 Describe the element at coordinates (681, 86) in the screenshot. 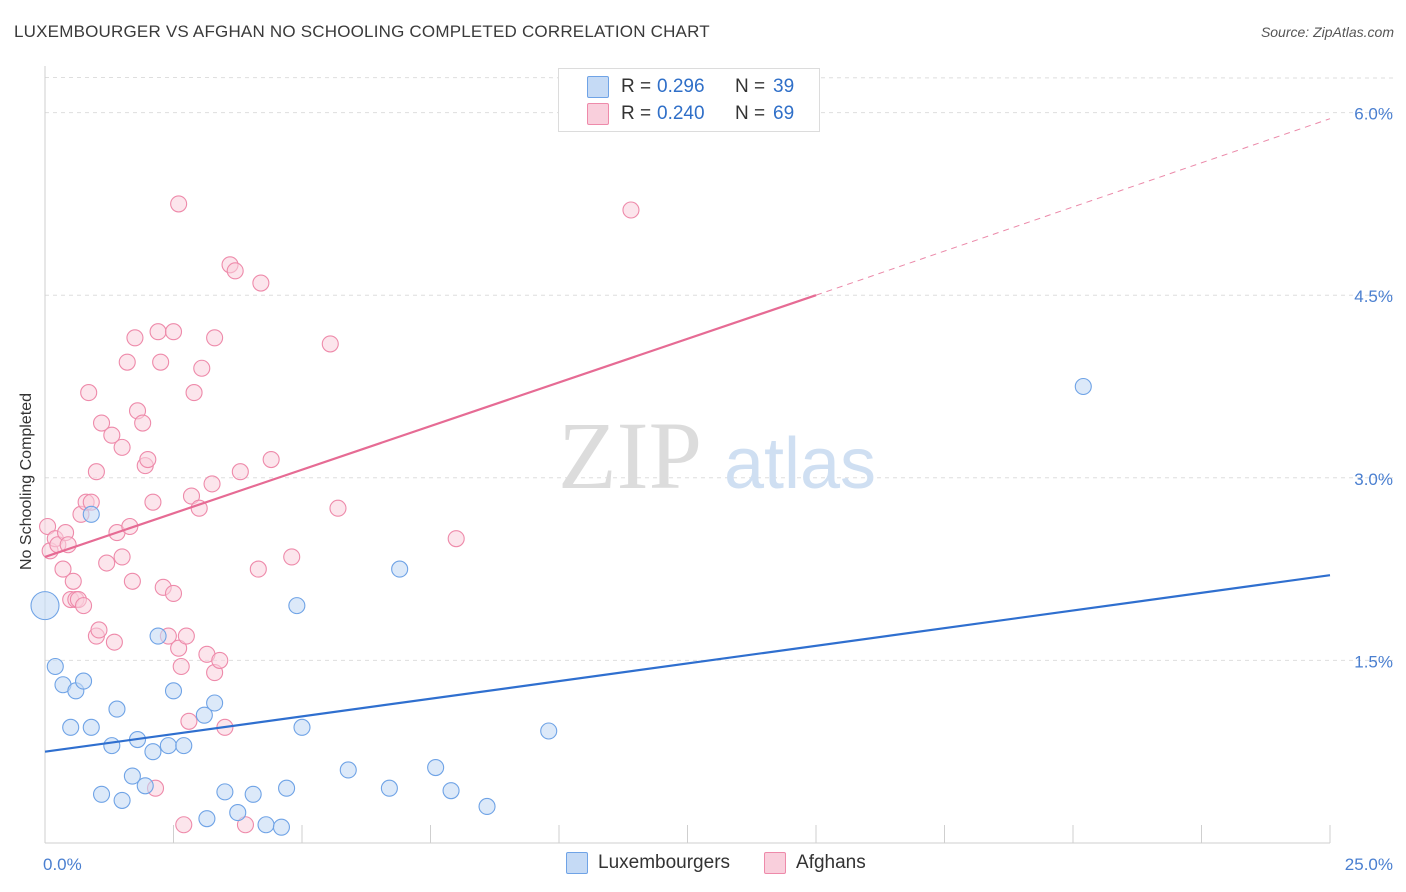

I see `legend-r-value: 0.296` at that location.